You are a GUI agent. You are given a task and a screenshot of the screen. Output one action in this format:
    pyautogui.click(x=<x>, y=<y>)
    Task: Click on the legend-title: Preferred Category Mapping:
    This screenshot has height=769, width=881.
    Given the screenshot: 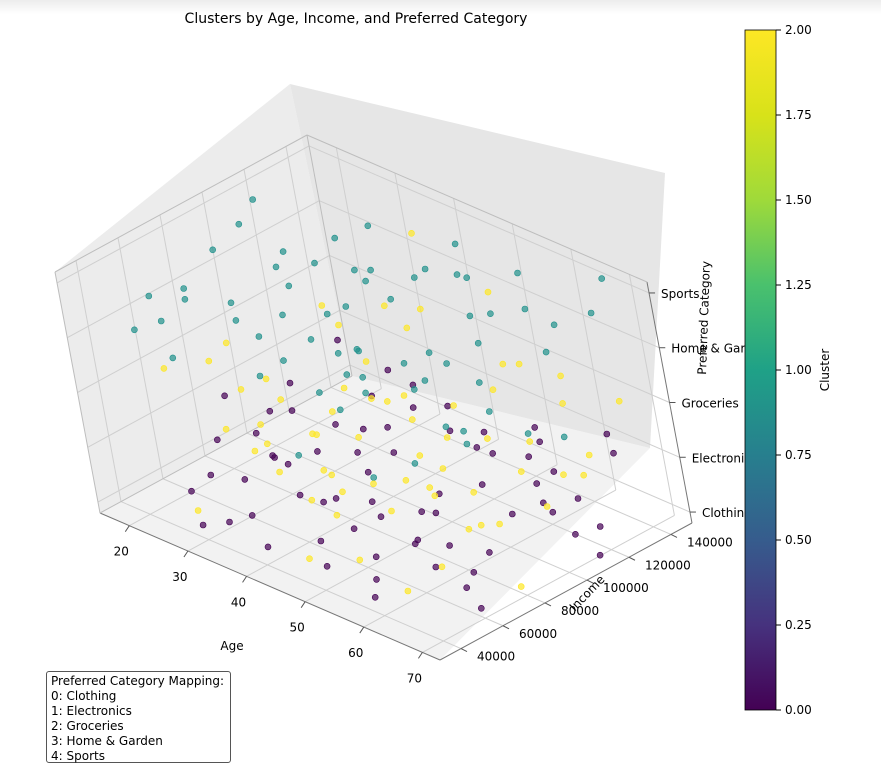 What is the action you would take?
    pyautogui.click(x=138, y=681)
    